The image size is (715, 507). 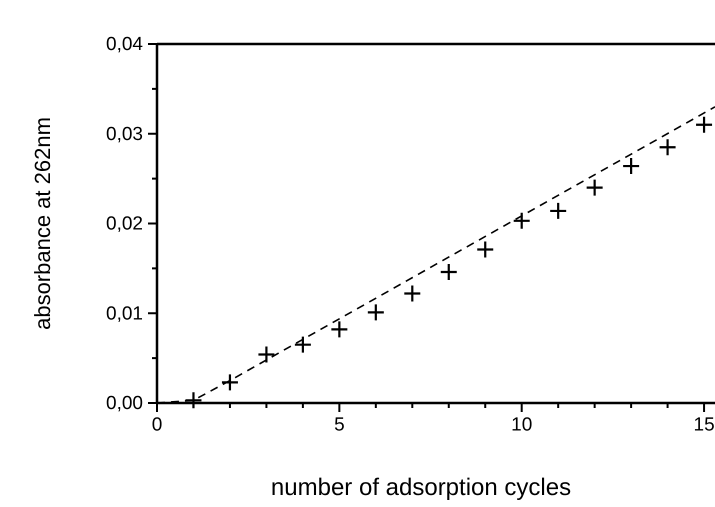 What do you see at coordinates (521, 425) in the screenshot?
I see `x-tick-label: 10` at bounding box center [521, 425].